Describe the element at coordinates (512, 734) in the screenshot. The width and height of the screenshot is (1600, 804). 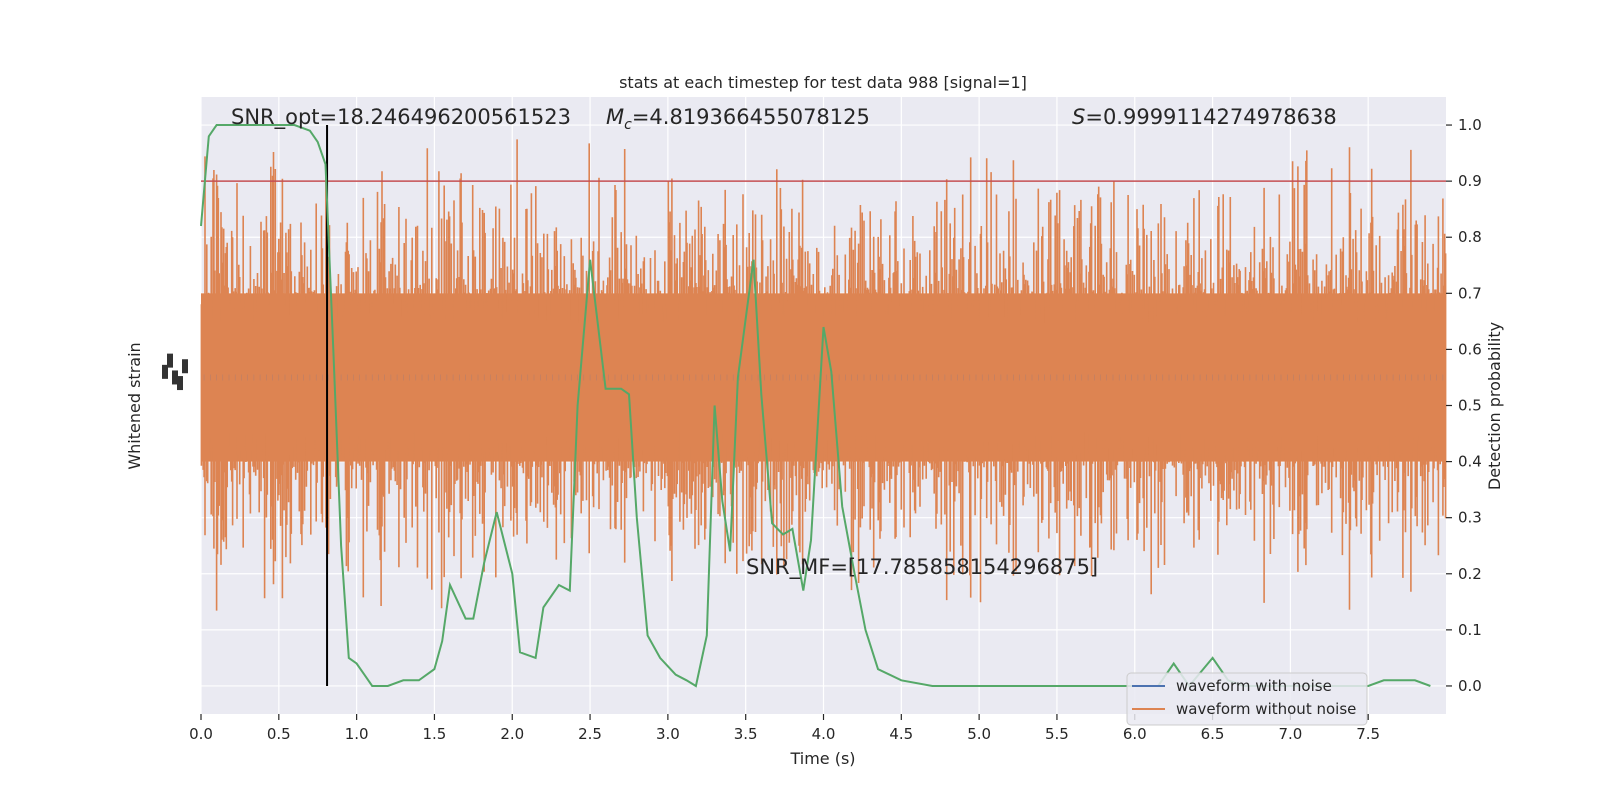
I see `x-tick-label: 2.0` at that location.